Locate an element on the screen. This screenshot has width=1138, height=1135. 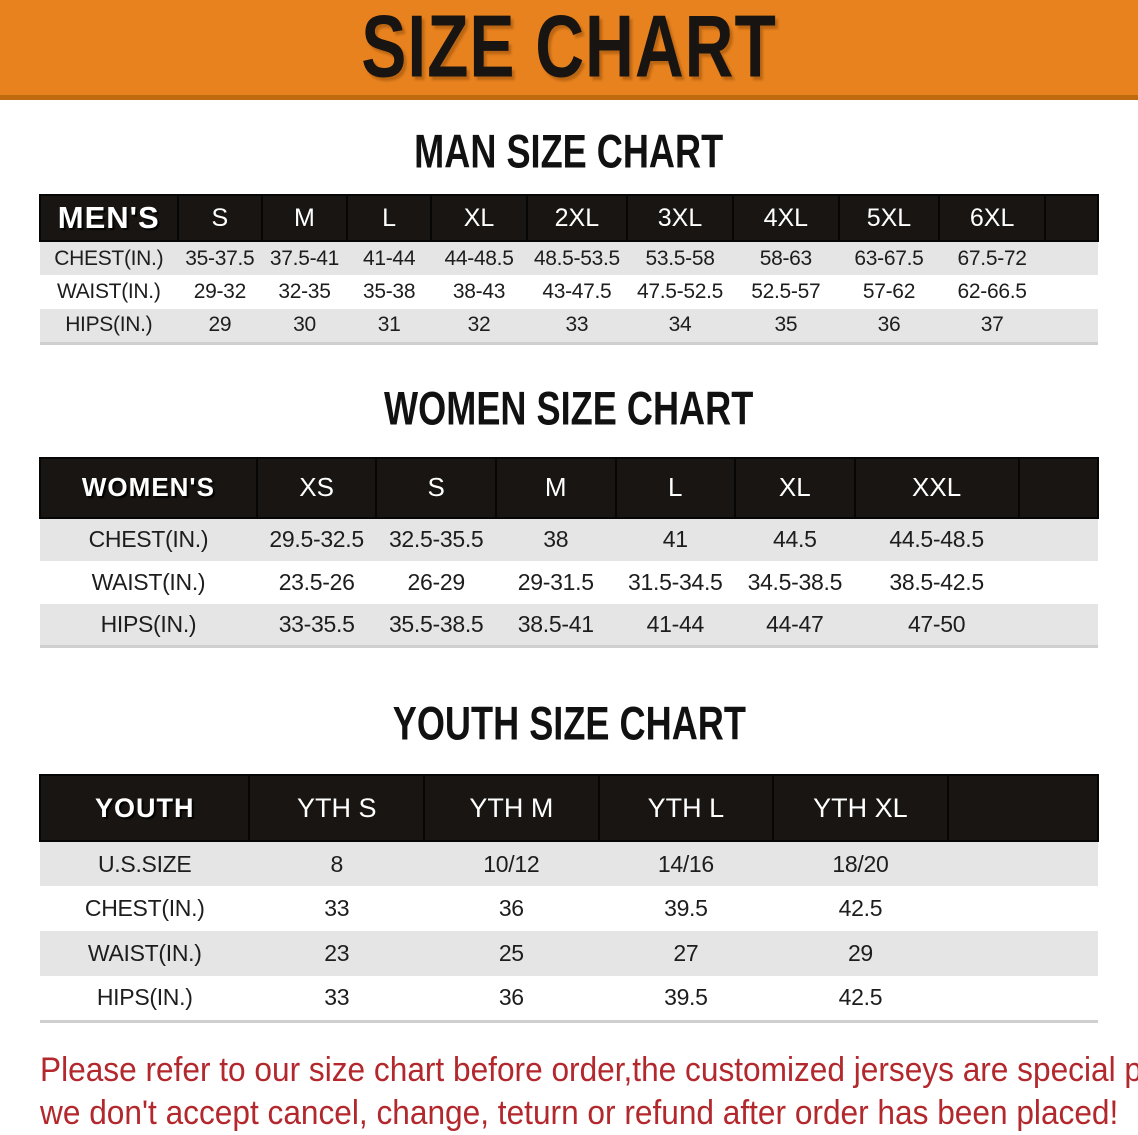
mens-chart-heading: MAN SIZE CHART is located at coordinates (569, 151).